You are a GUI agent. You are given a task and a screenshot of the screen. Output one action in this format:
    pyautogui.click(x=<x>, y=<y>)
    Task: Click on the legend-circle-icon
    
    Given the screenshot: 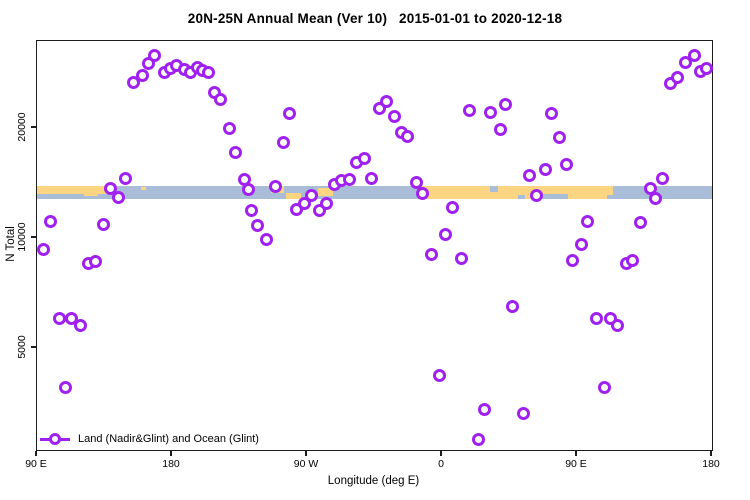 What is the action you would take?
    pyautogui.click(x=55, y=439)
    